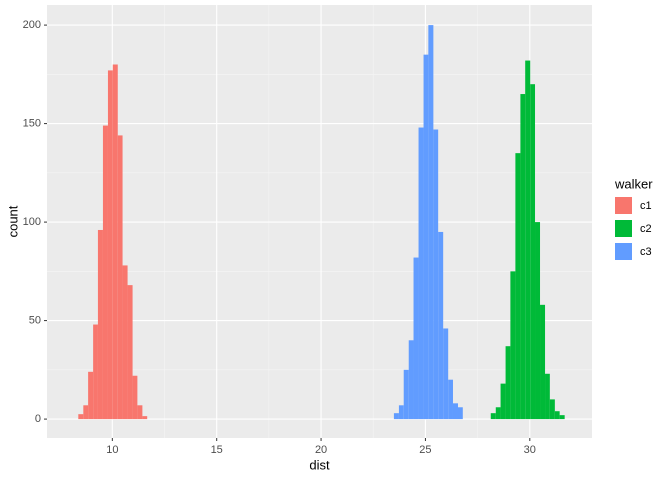 The image size is (672, 480). I want to click on y-tick-label: 150, so click(32, 123).